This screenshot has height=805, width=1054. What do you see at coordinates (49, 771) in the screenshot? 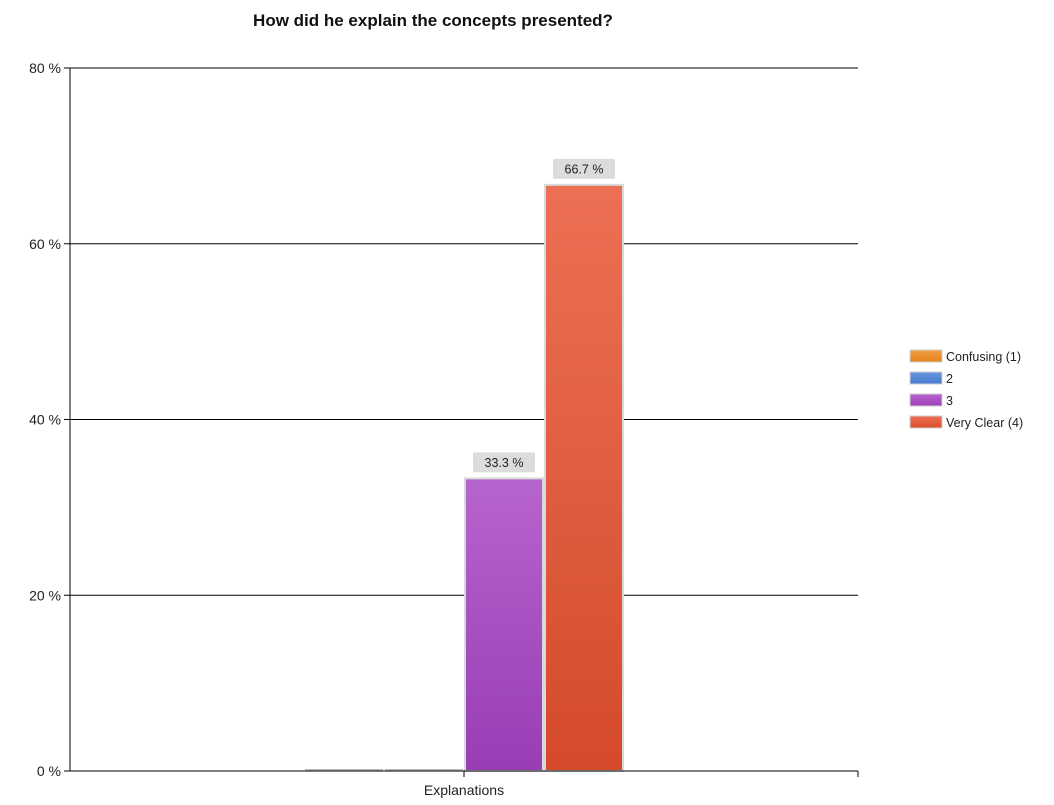
I see `y-tick-label: 0 %` at bounding box center [49, 771].